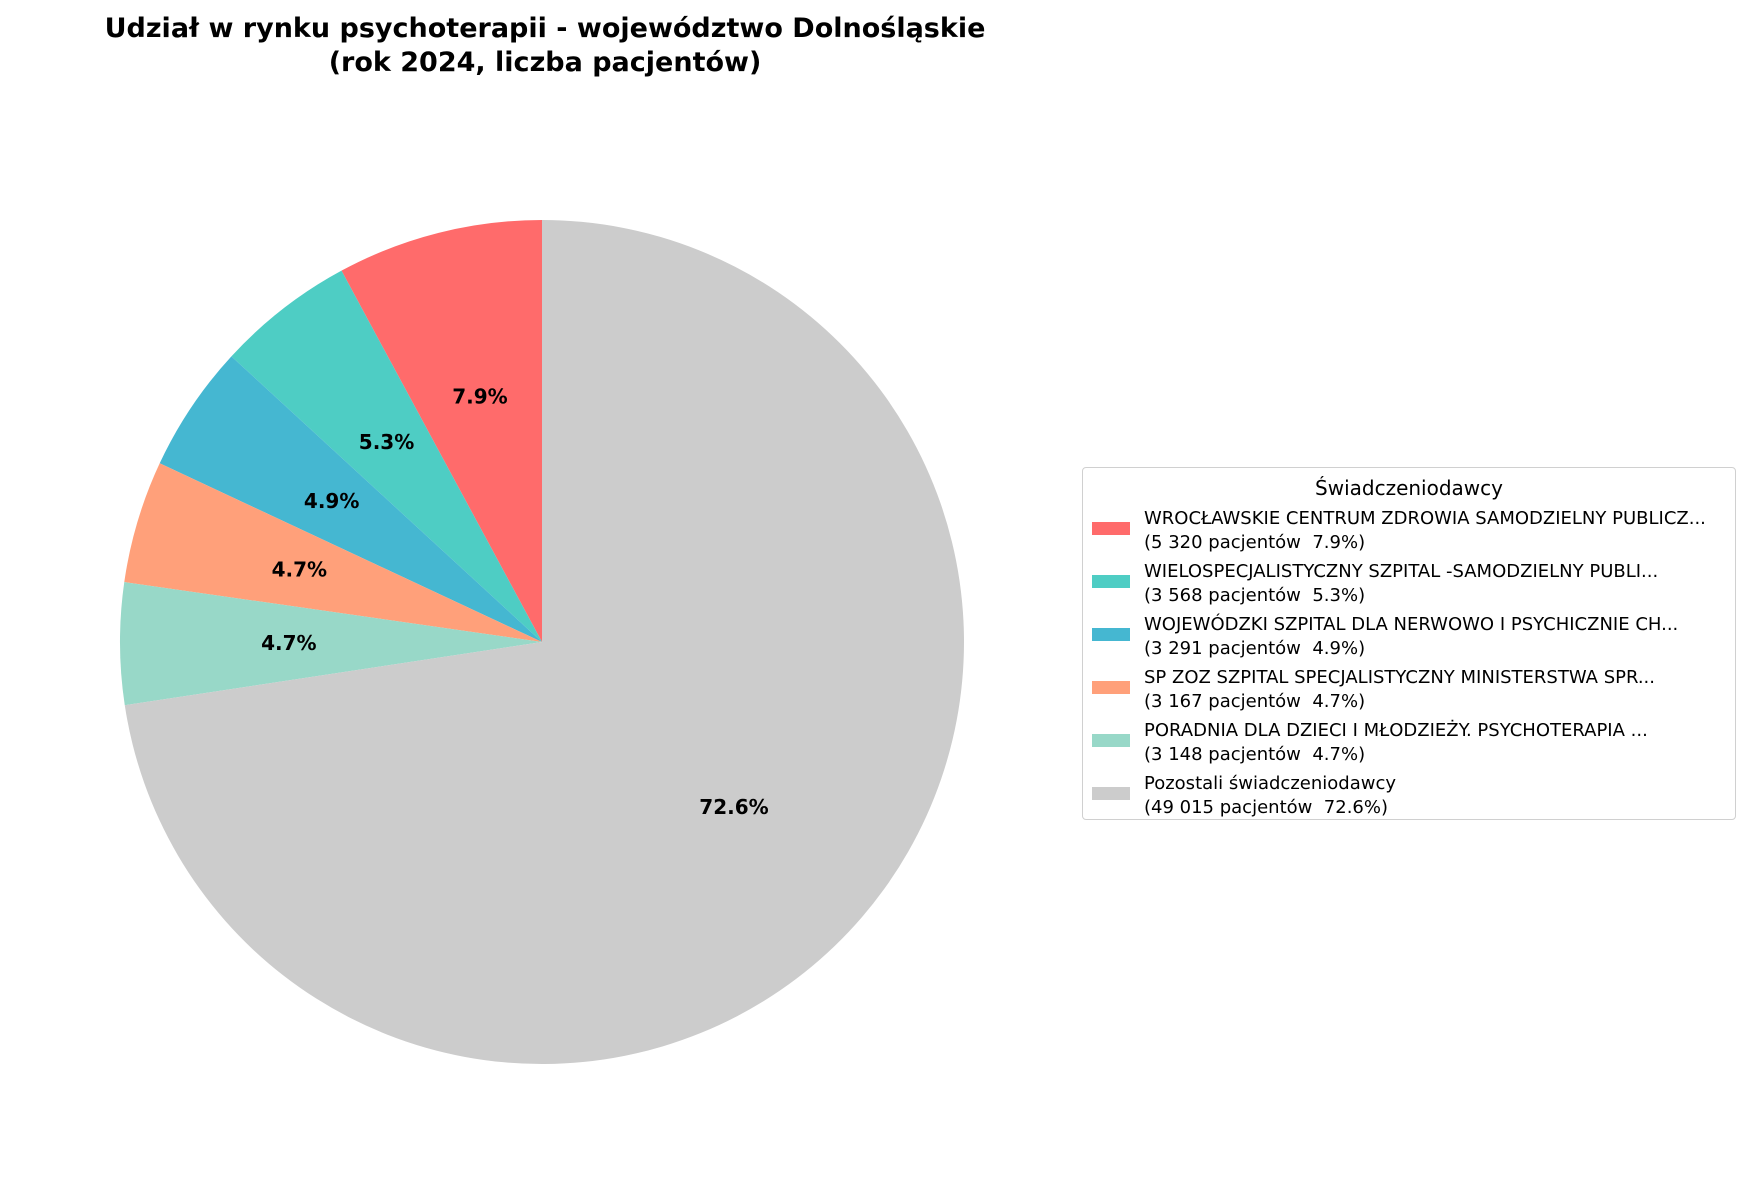 This screenshot has height=1183, width=1747. What do you see at coordinates (1255, 754) in the screenshot?
I see `legend-detail-5: (3 148 pacjentów 4.7%)` at bounding box center [1255, 754].